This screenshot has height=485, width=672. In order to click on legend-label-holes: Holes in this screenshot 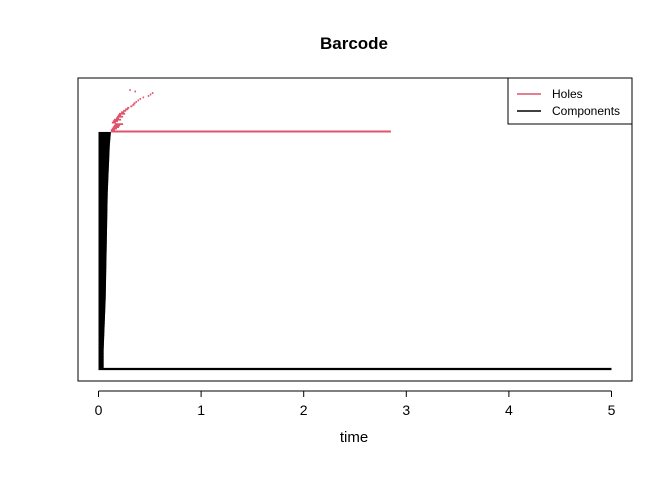, I will do `click(567, 94)`.